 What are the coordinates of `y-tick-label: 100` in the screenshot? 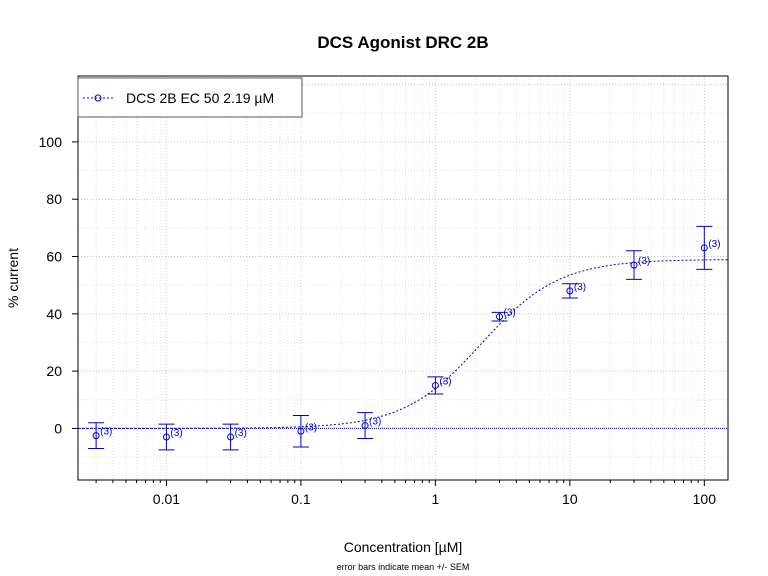 It's located at (51, 142).